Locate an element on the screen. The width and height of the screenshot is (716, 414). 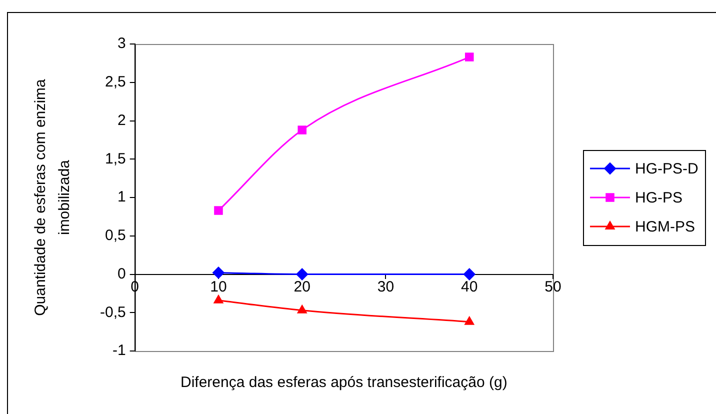
y-tick-label: -1 is located at coordinates (119, 351).